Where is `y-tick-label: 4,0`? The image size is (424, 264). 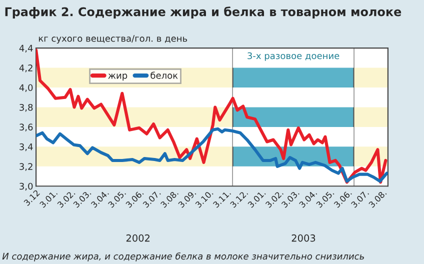
y-tick-label: 4,0 is located at coordinates (26, 88).